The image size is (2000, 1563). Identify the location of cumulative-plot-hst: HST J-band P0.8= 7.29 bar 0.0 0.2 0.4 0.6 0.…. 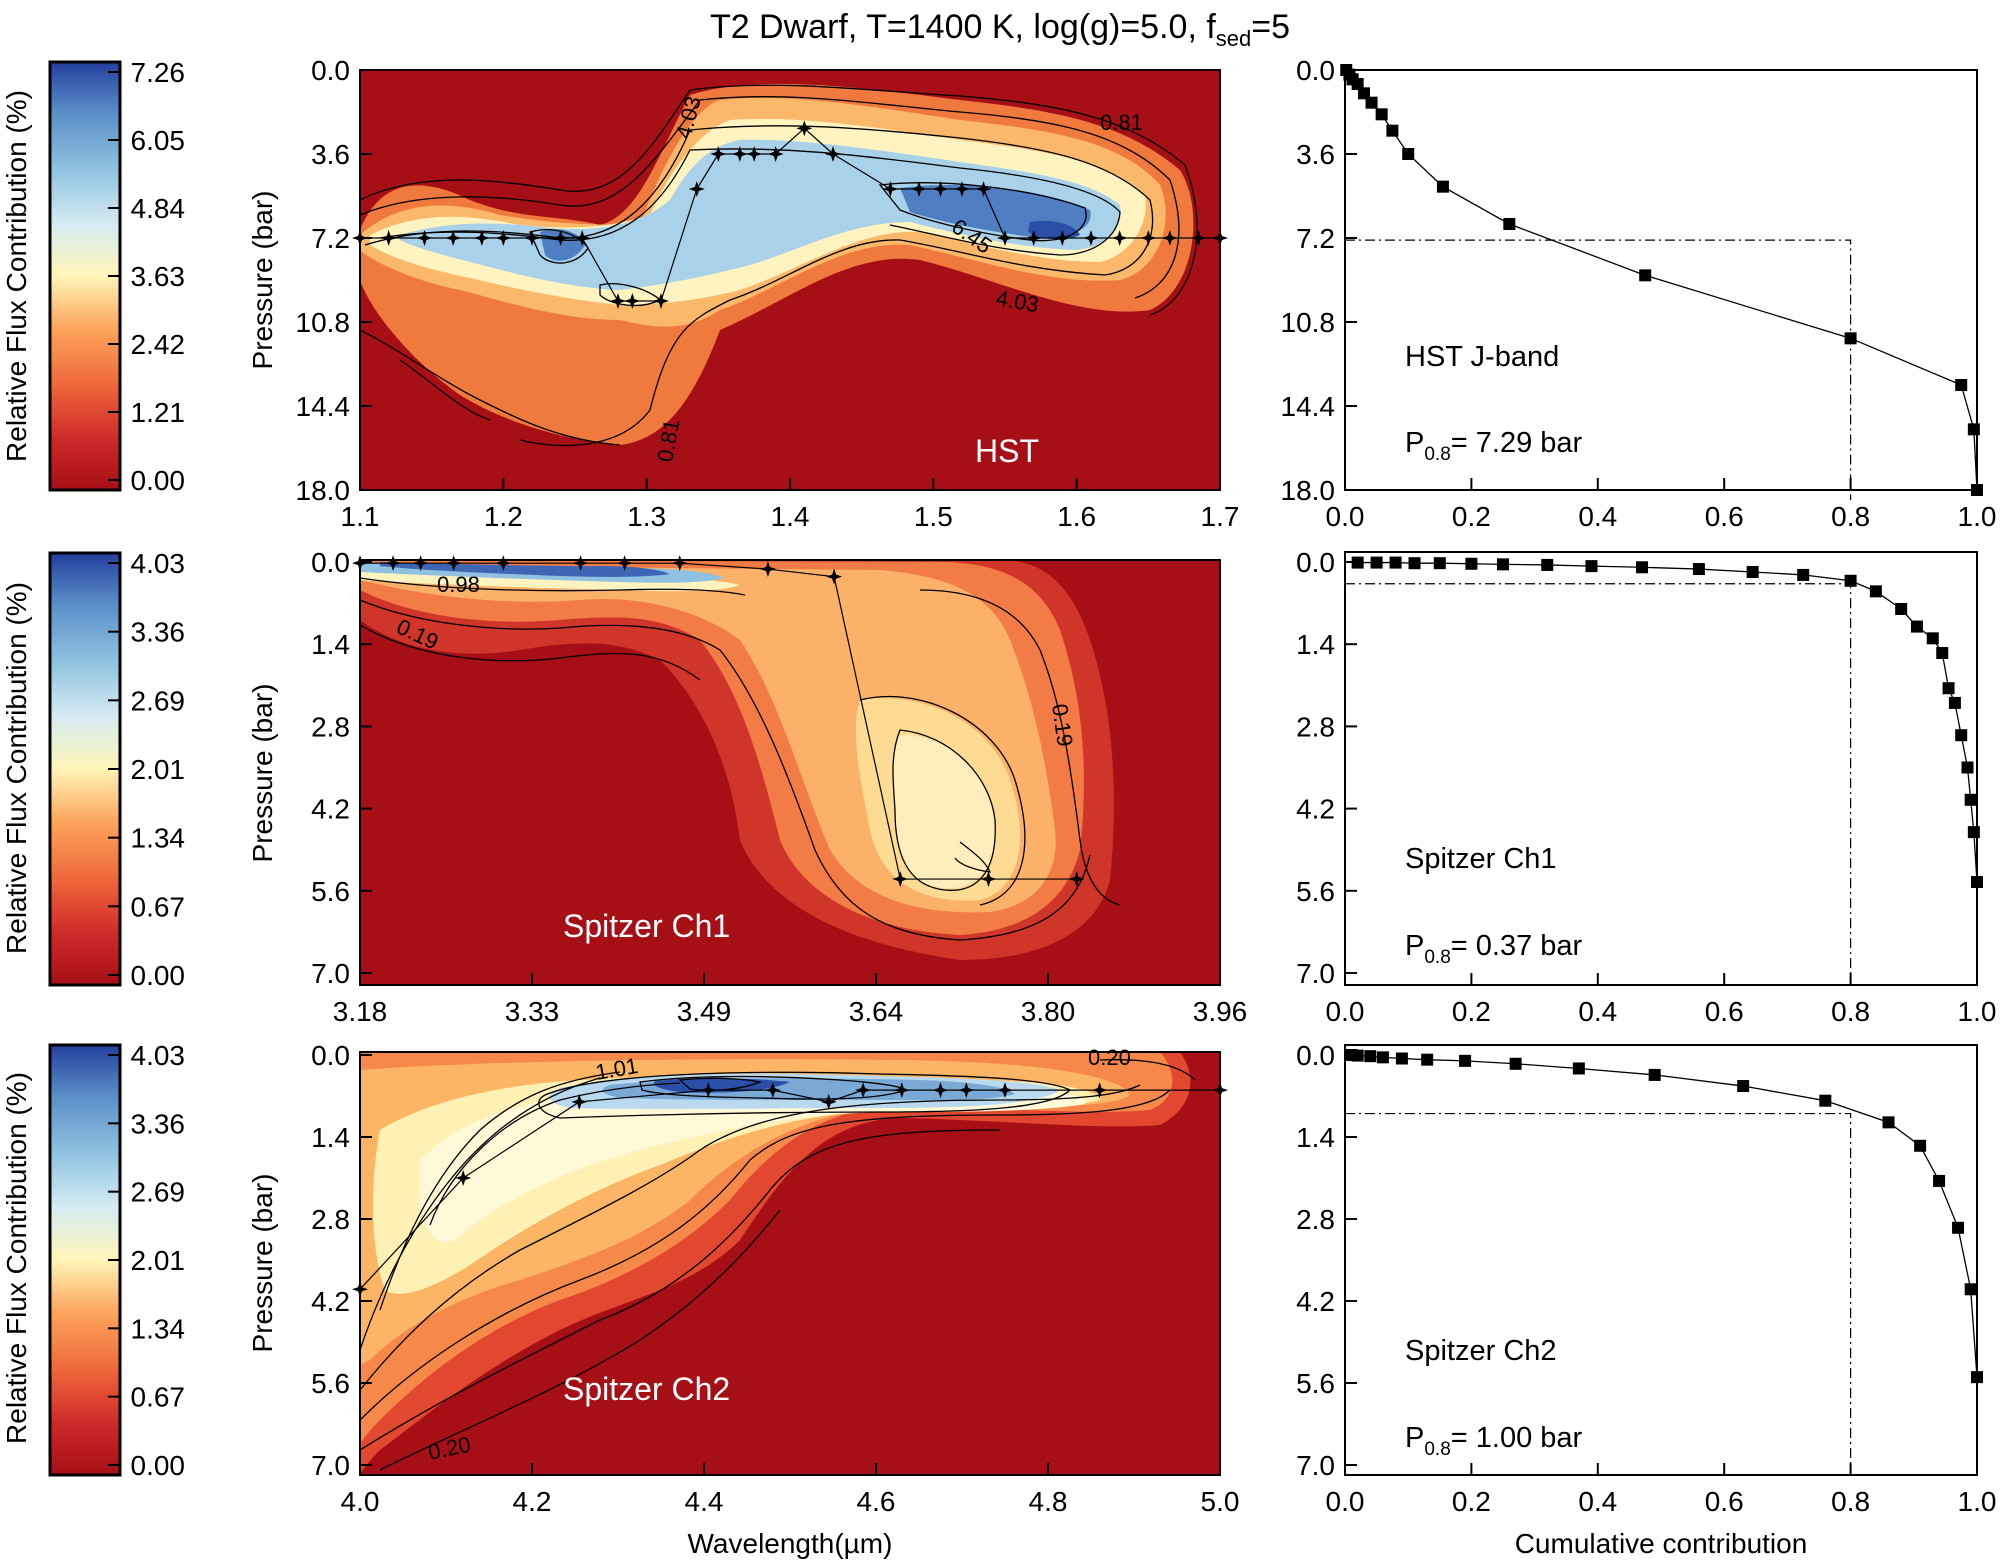
(1639, 293).